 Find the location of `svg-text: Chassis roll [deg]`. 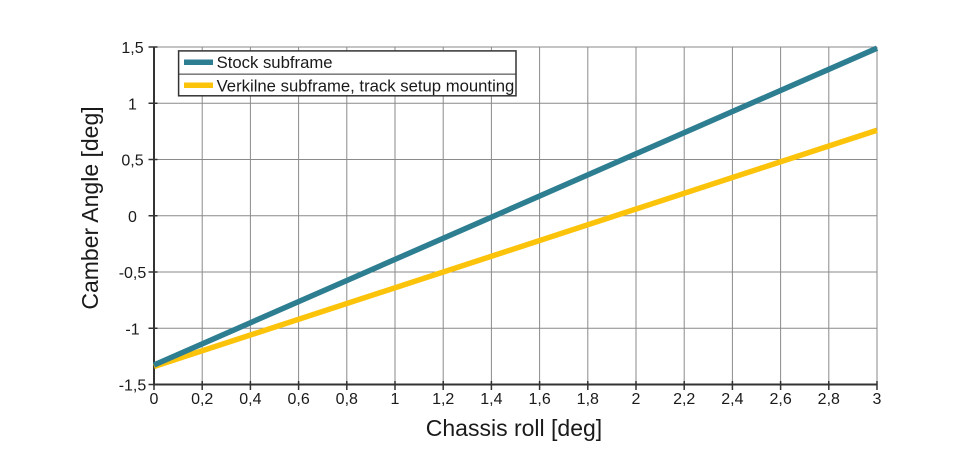

svg-text: Chassis roll [deg] is located at coordinates (514, 428).